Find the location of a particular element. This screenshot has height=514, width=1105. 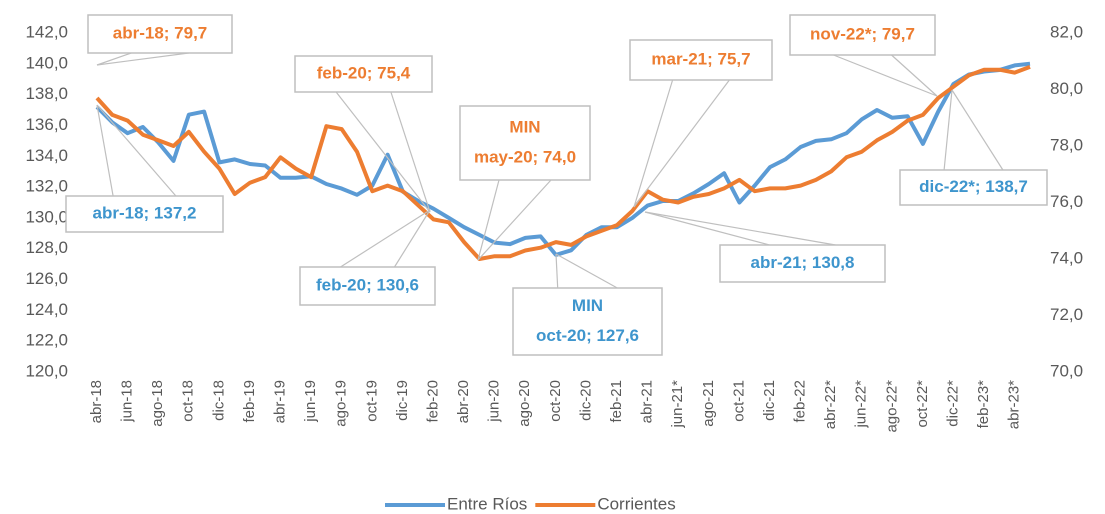

x-tick-label: abr-21 is located at coordinates (647, 401).